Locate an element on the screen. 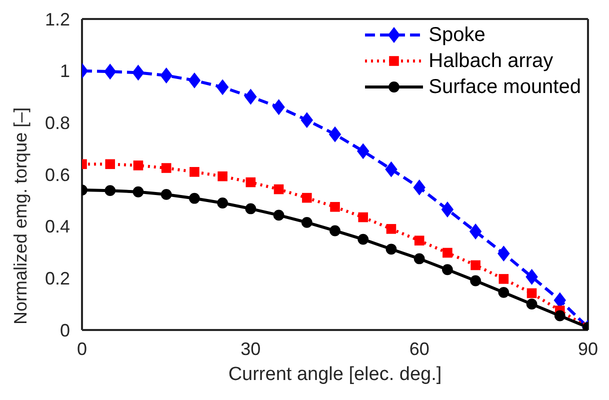 This screenshot has width=609, height=400. y-tick-label: 0 is located at coordinates (65, 330).